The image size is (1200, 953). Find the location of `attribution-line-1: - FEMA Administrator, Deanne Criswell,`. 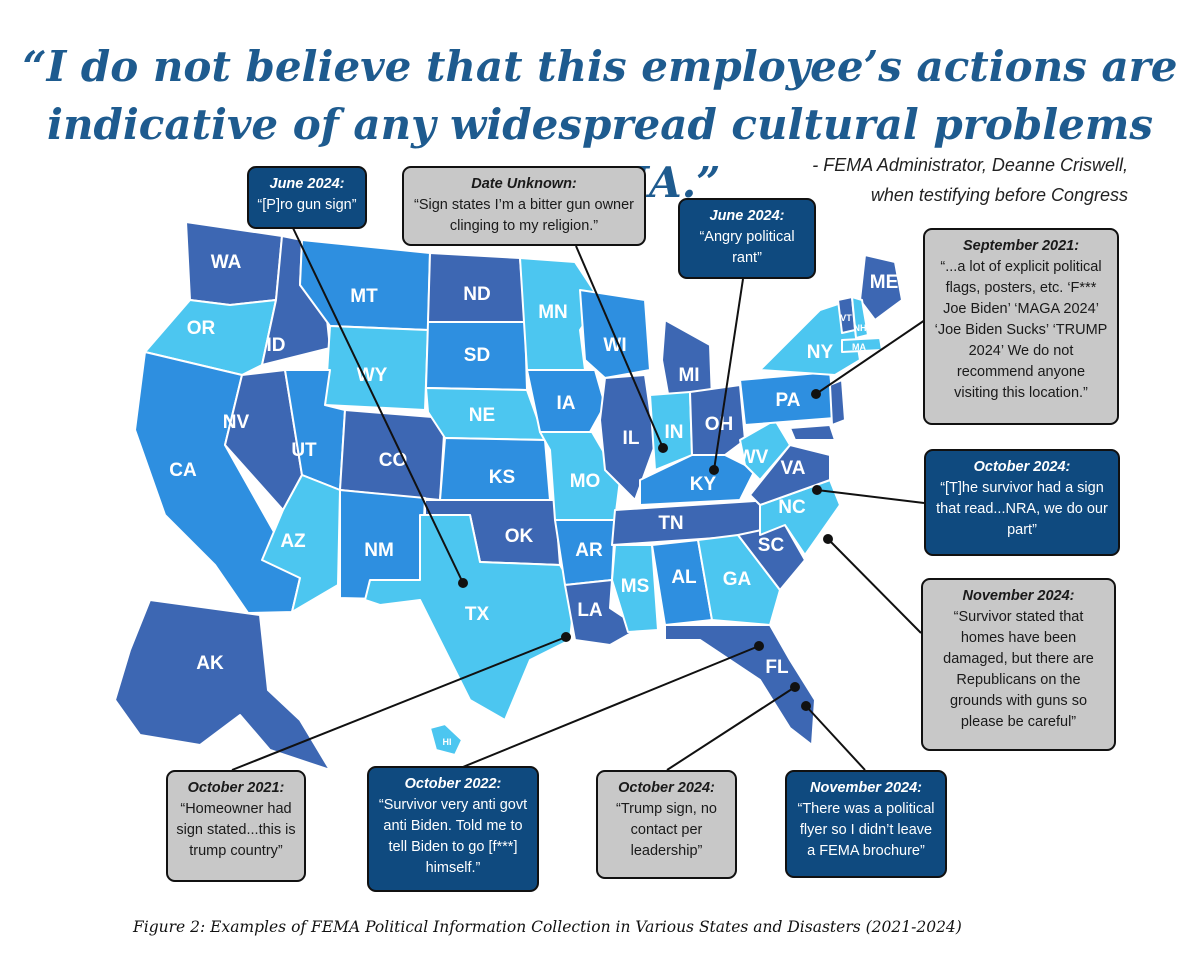

attribution-line-1: - FEMA Administrator, Deanne Criswell, is located at coordinates (970, 165).